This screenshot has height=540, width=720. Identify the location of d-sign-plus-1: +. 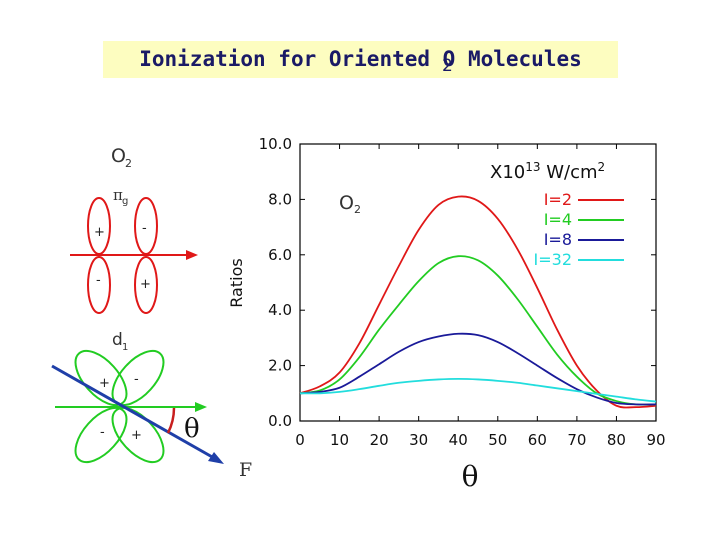
(104, 383).